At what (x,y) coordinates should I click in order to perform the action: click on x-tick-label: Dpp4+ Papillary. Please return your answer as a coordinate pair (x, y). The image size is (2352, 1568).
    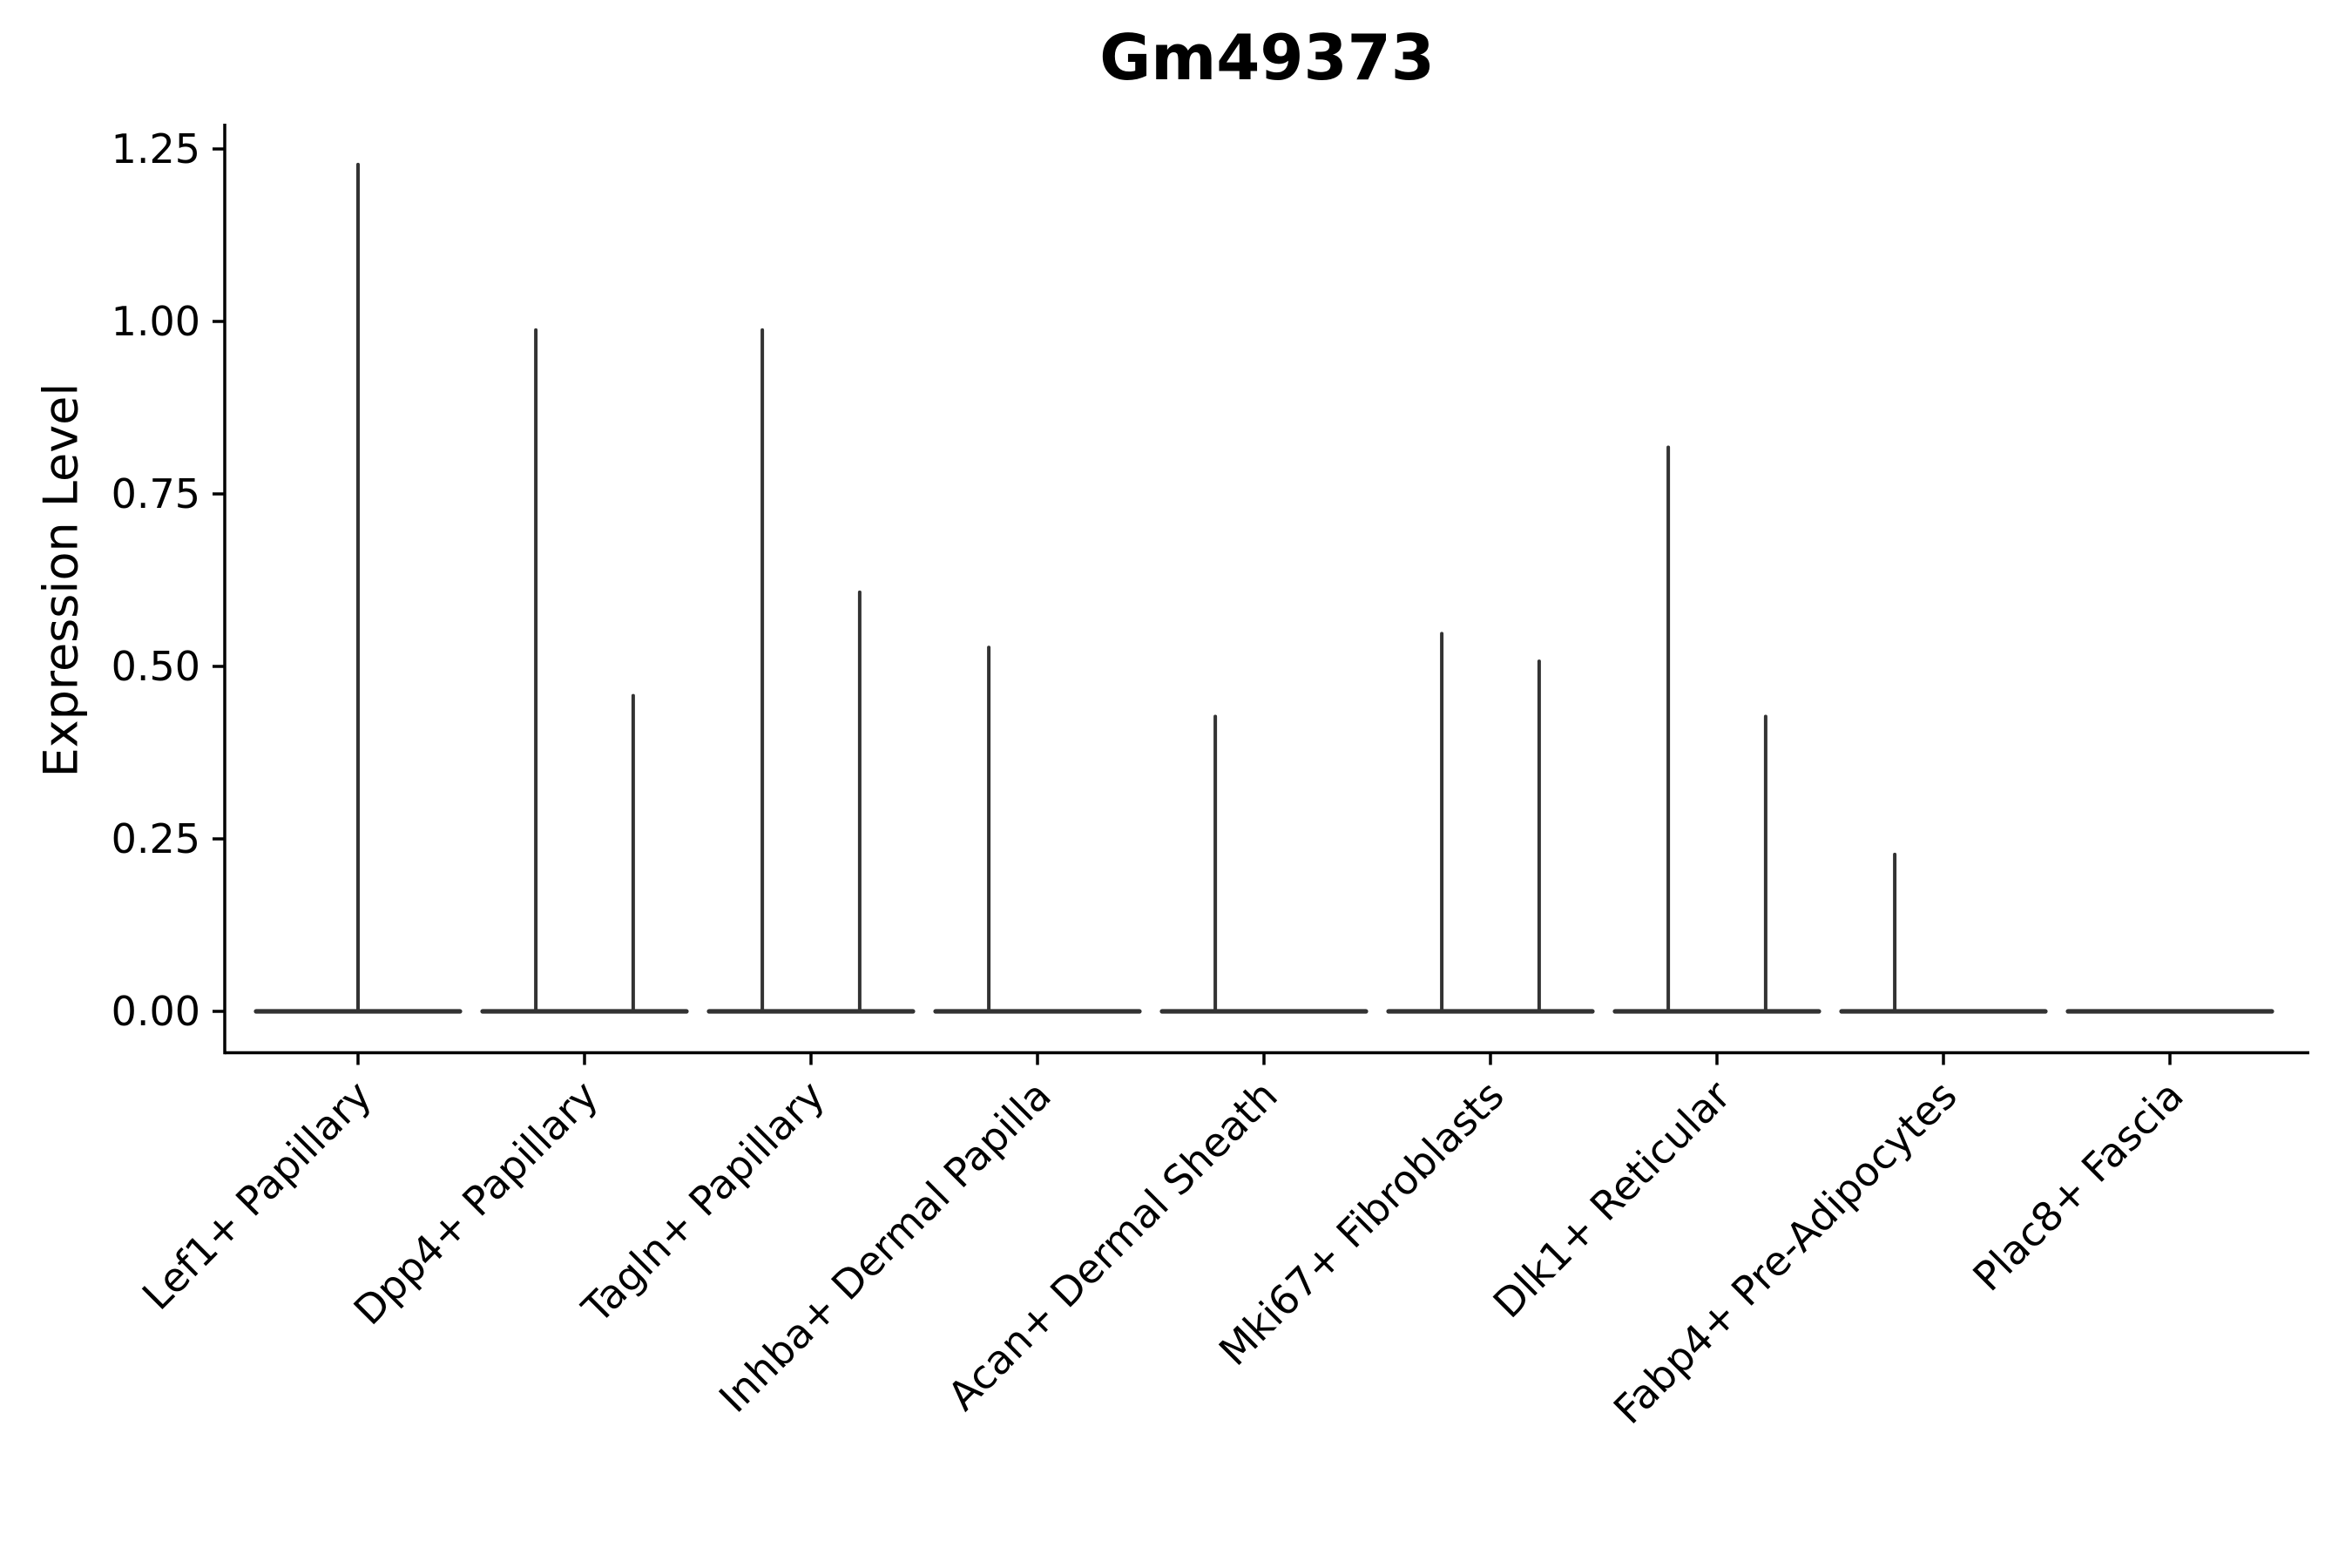
    Looking at the image, I should click on (476, 1202).